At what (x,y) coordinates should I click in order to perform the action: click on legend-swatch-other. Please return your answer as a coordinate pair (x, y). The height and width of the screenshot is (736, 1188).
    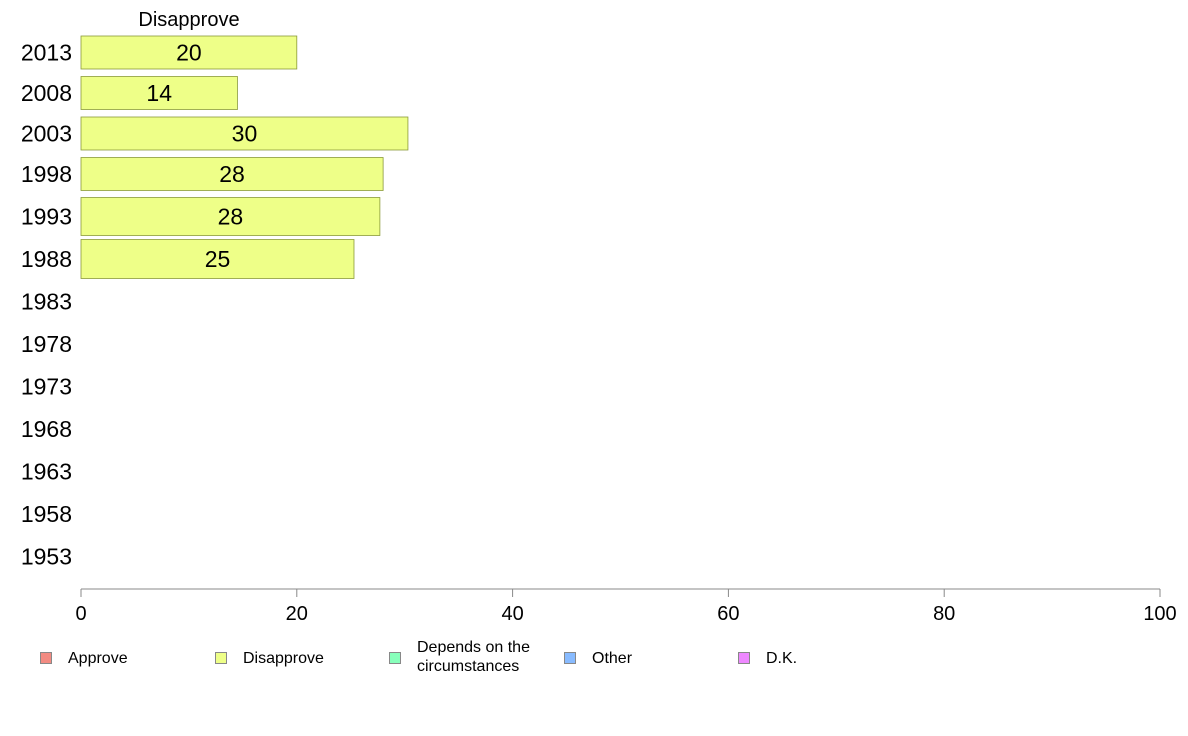
    Looking at the image, I should click on (570, 658).